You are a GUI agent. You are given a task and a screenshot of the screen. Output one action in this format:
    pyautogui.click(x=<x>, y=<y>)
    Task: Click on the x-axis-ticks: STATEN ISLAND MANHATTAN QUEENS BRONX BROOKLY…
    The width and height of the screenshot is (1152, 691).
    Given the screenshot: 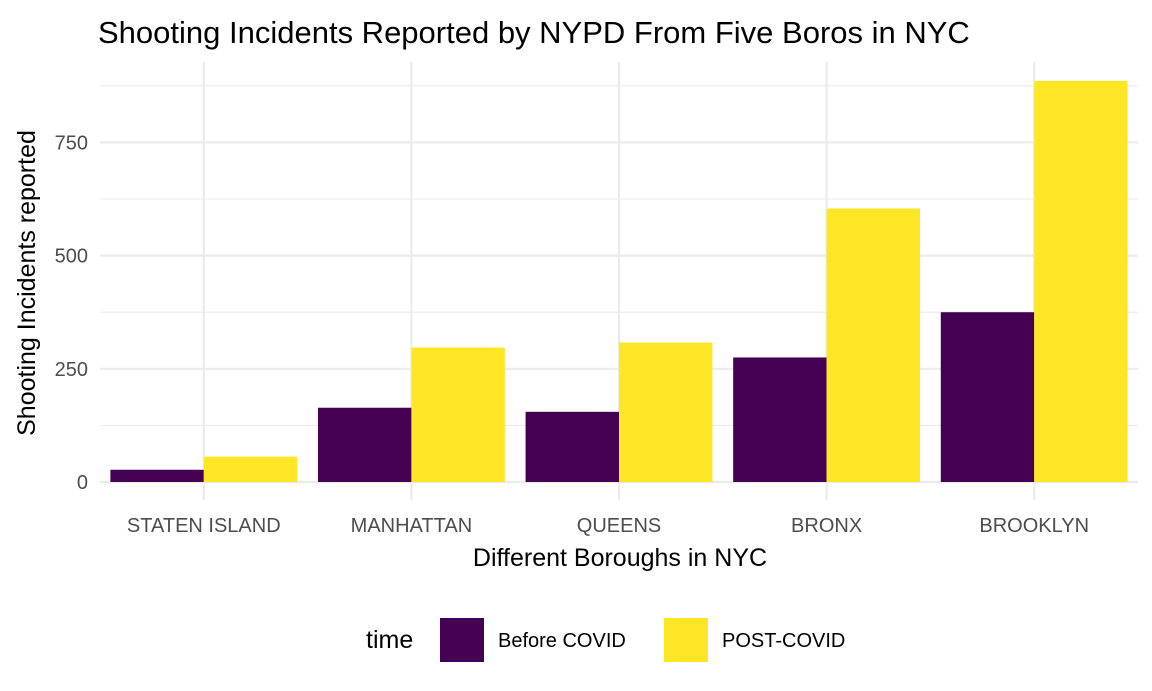 What is the action you would take?
    pyautogui.click(x=608, y=526)
    